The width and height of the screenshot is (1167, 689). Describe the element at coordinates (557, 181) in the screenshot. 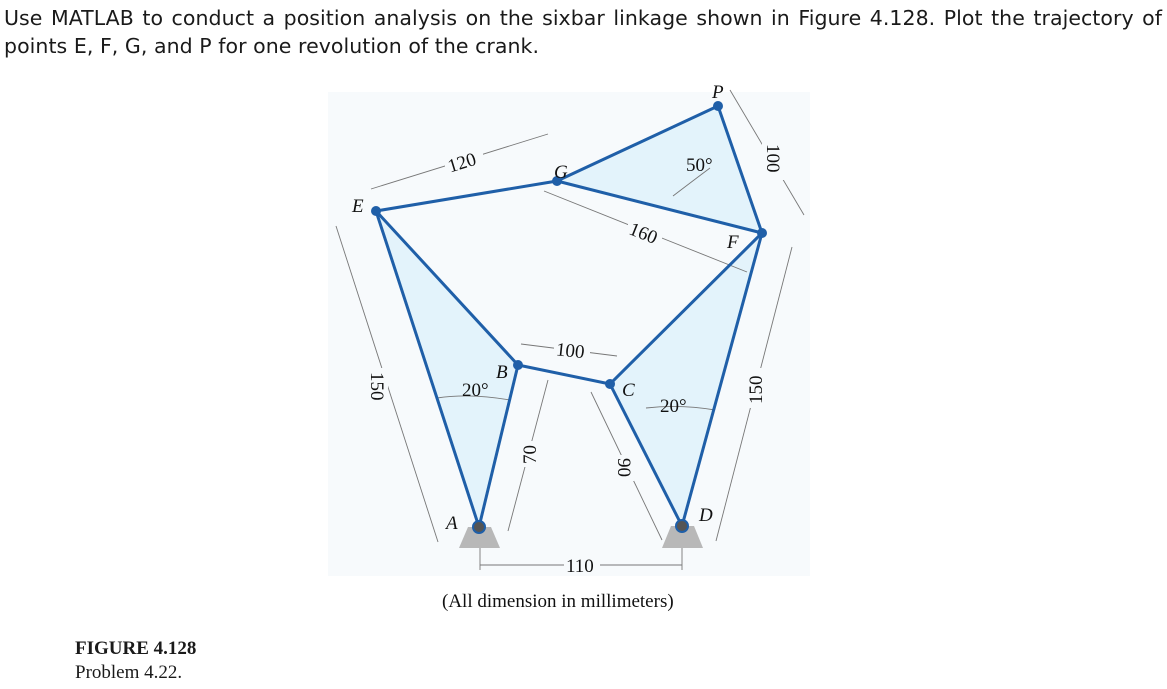

I see `joint-g` at that location.